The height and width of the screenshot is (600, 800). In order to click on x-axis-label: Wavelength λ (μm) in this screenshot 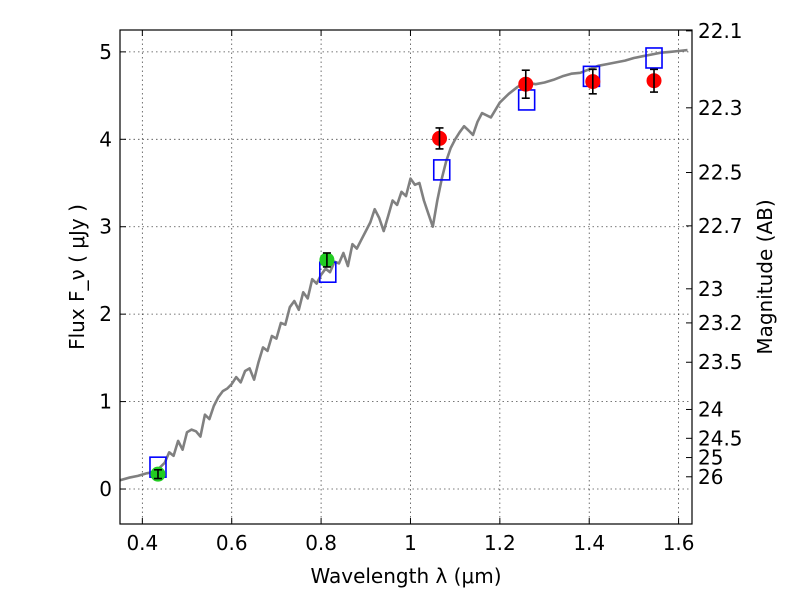, I will do `click(405, 576)`.